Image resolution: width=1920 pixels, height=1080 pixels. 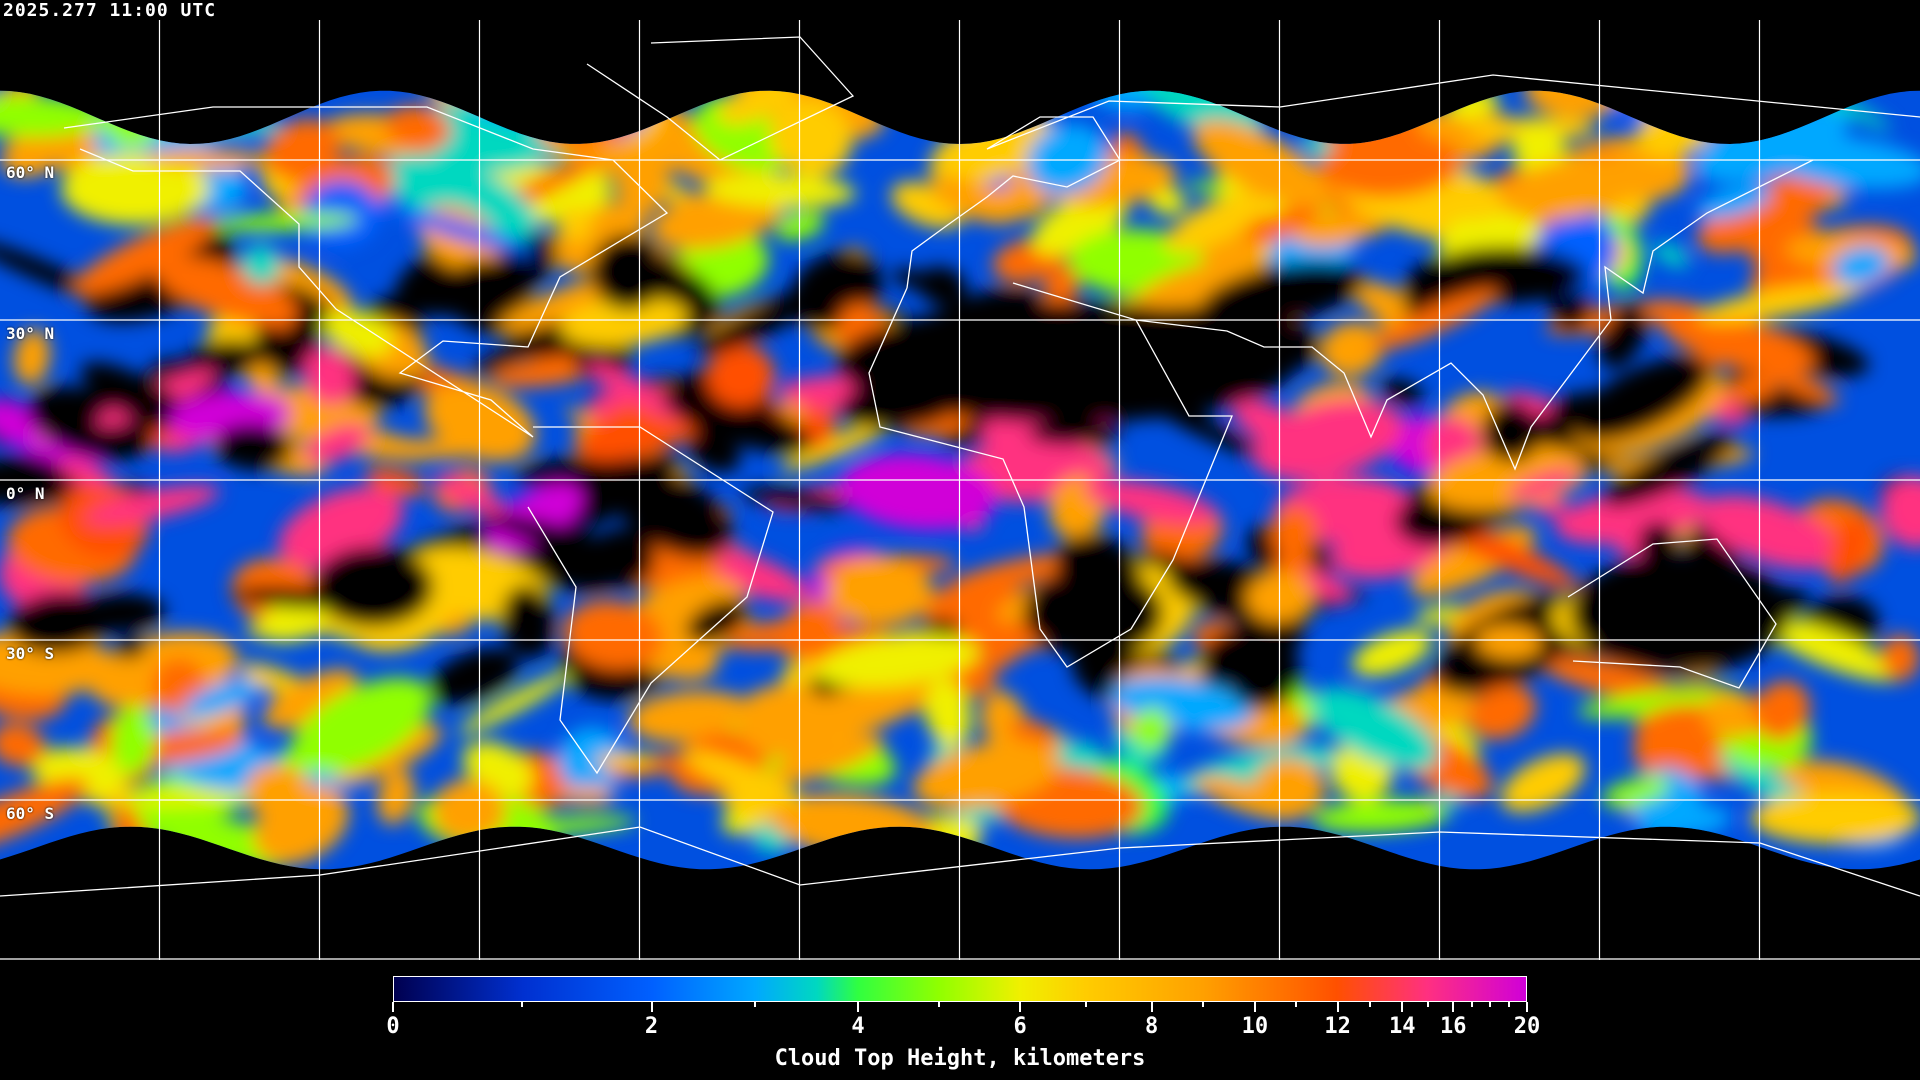 I want to click on latitude-label-60s: 60° S, so click(x=30, y=813).